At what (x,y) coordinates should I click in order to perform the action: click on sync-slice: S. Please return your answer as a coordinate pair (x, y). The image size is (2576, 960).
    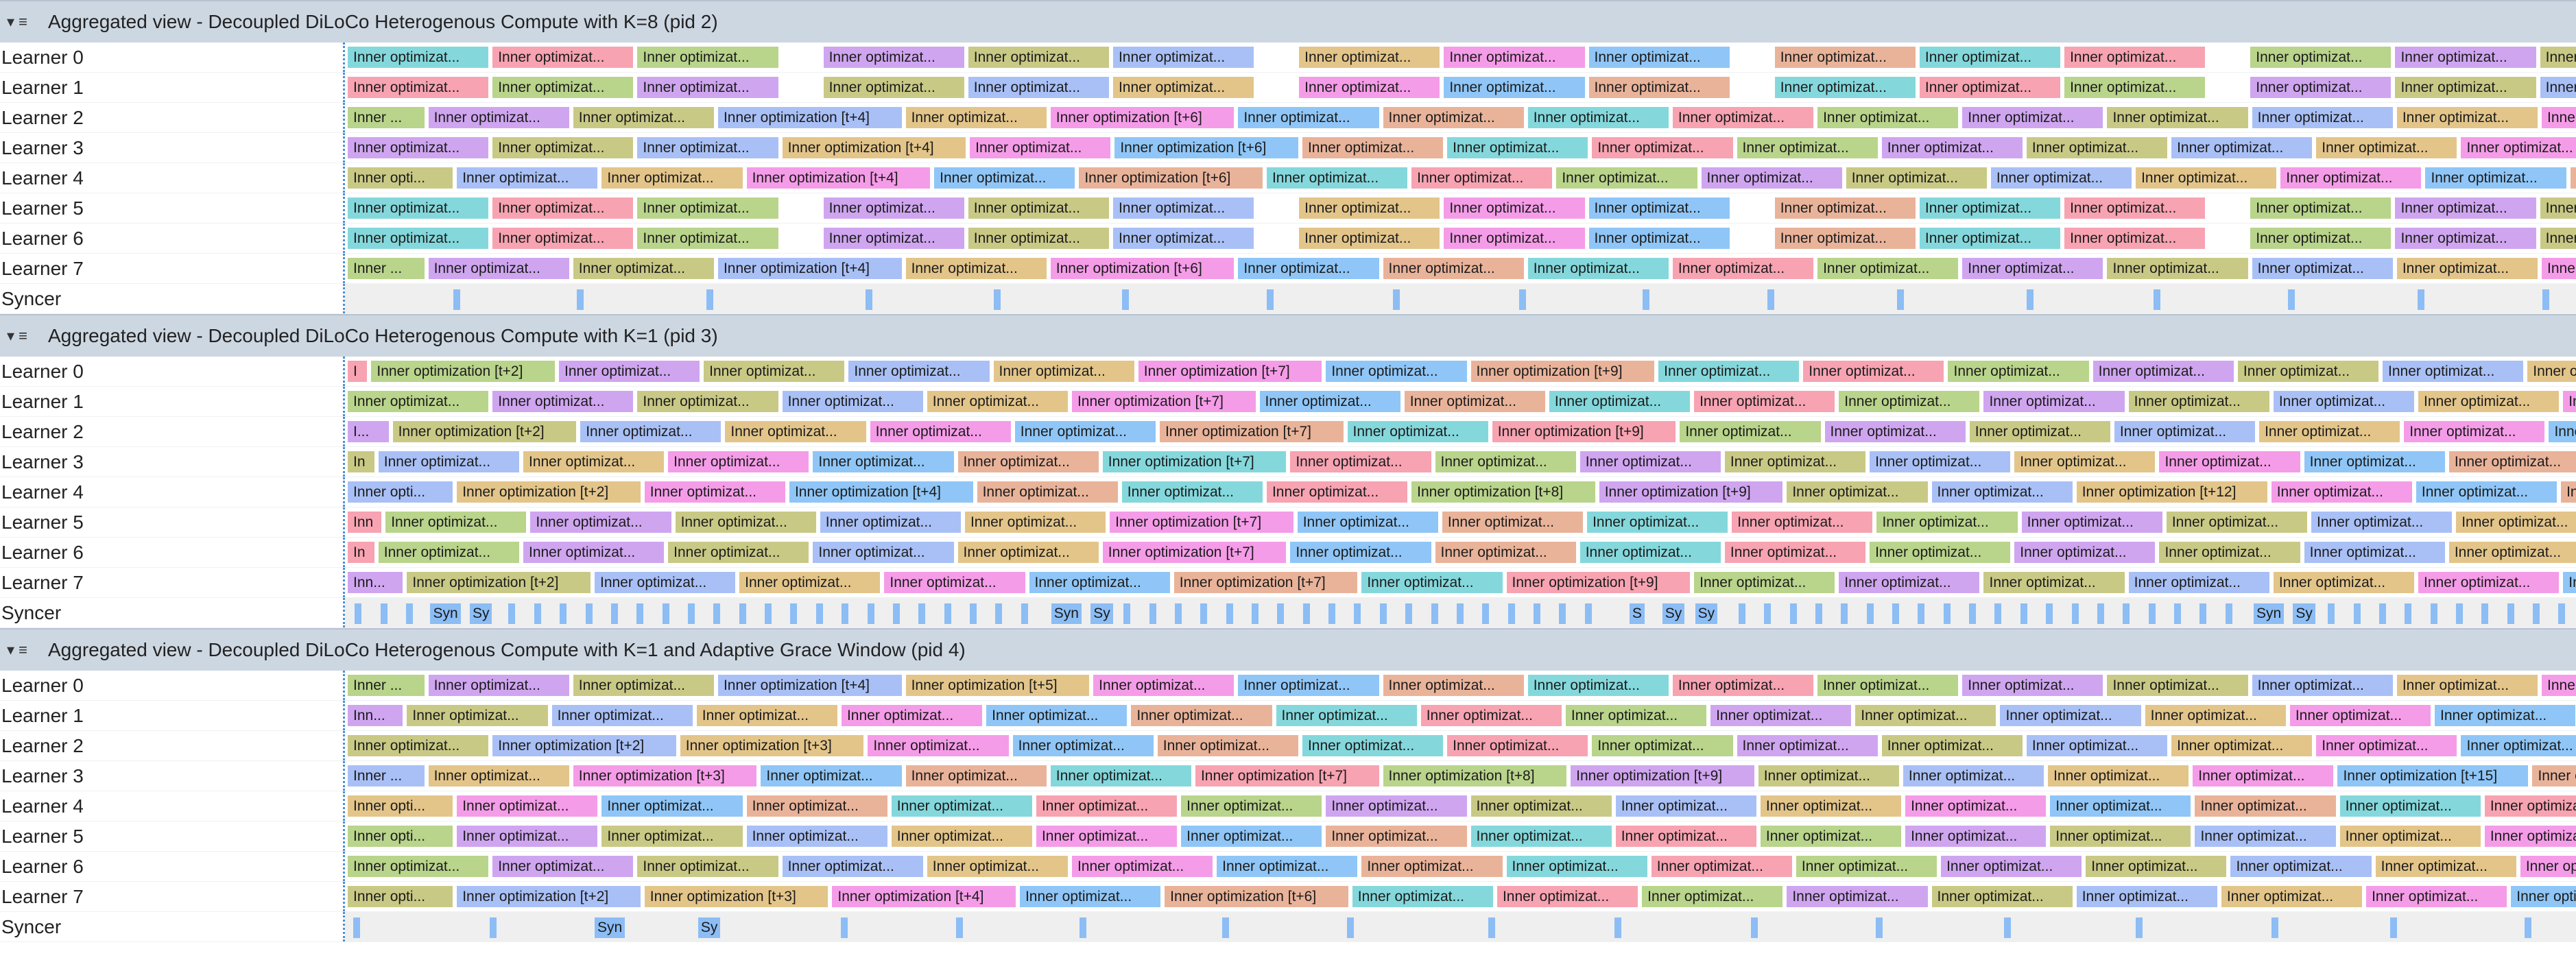
    Looking at the image, I should click on (1637, 613).